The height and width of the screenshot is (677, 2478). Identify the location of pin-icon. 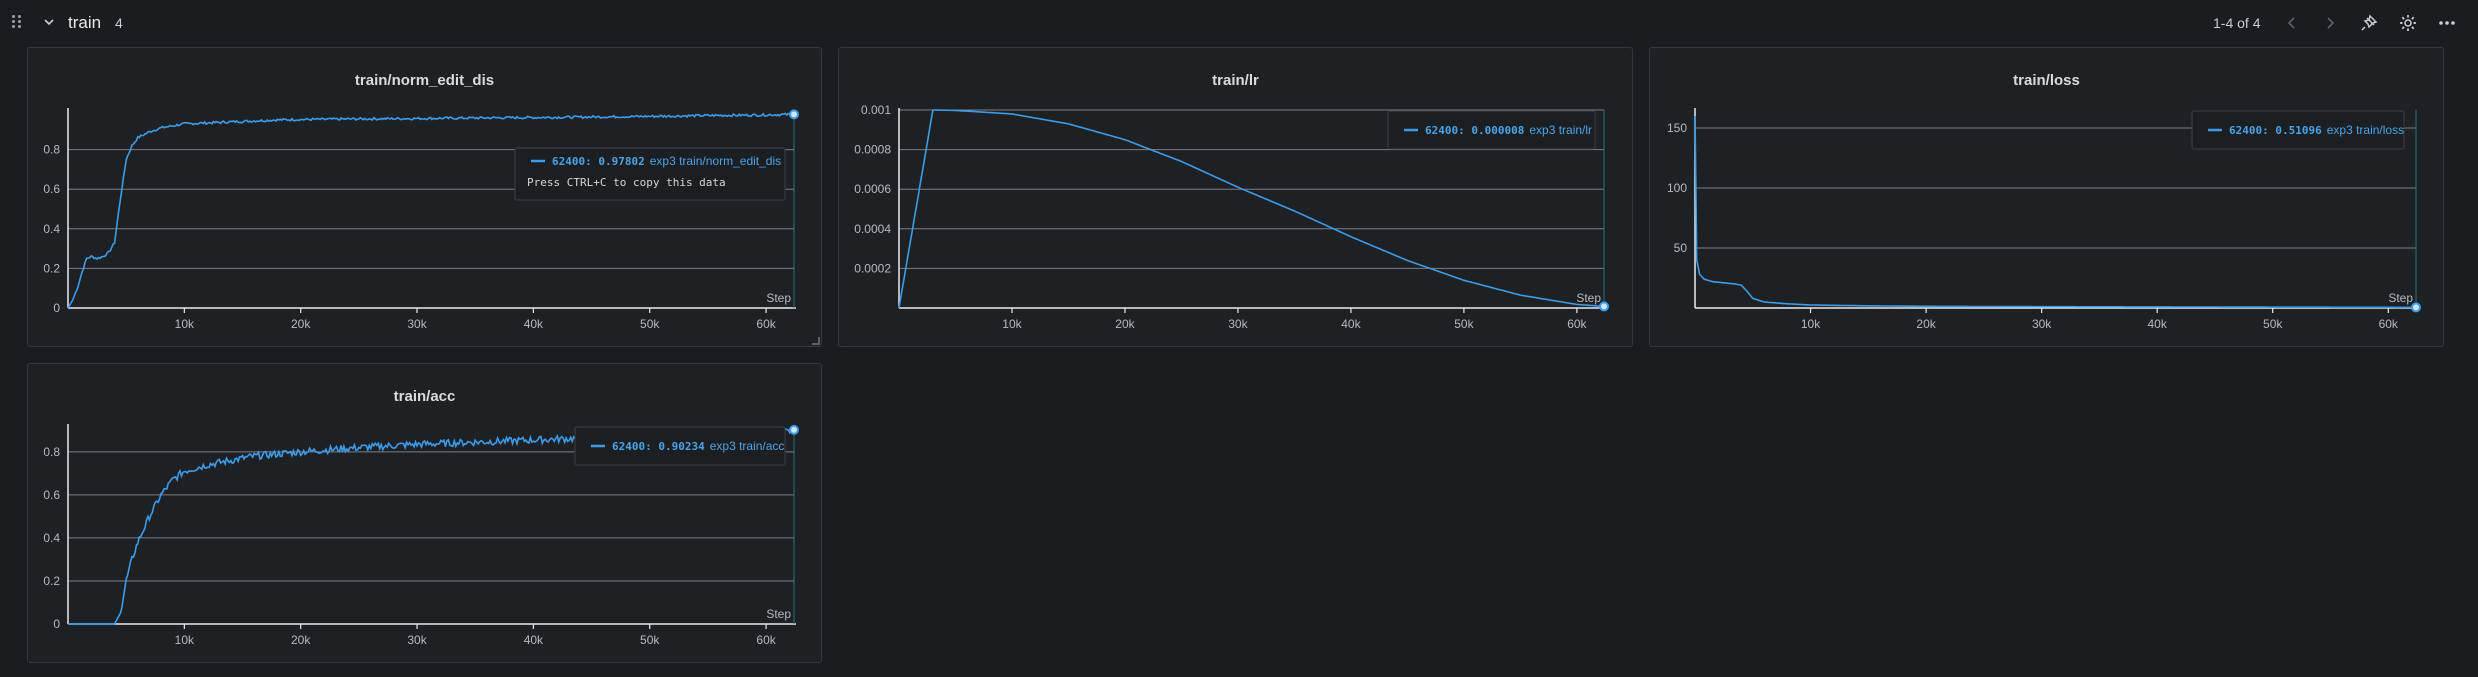
(2369, 23).